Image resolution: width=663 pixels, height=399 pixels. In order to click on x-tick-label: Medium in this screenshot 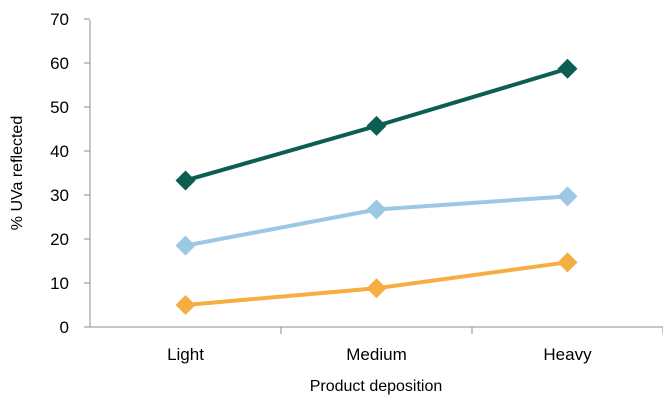, I will do `click(376, 354)`.